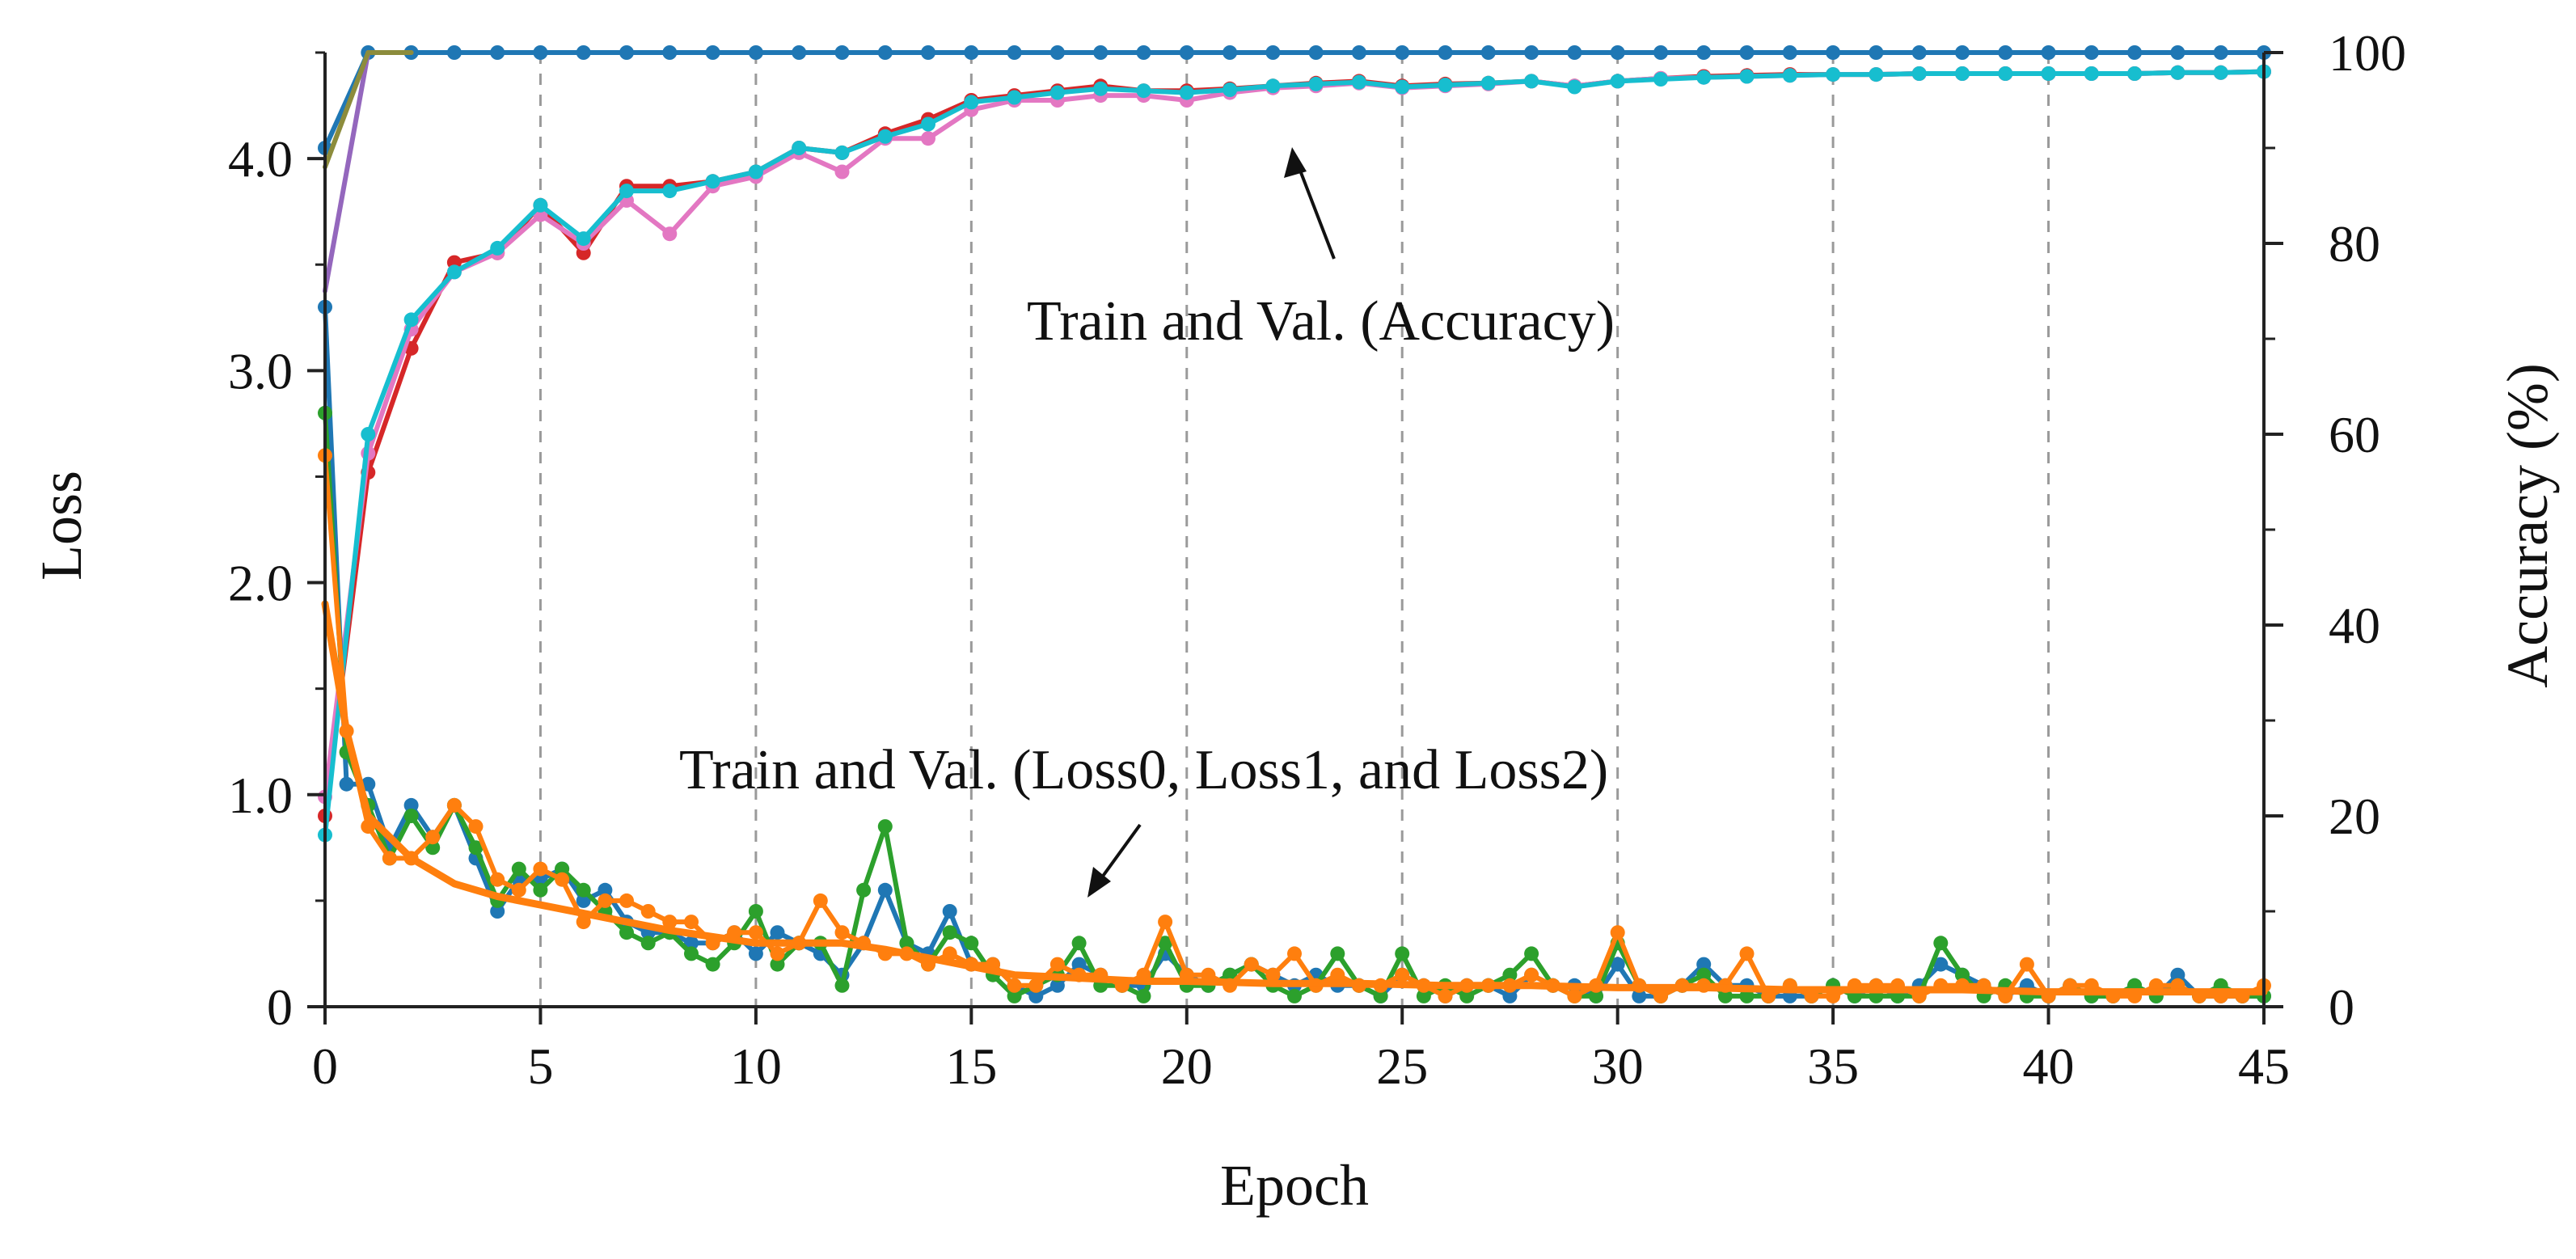  Describe the element at coordinates (2354, 435) in the screenshot. I see `y-right-tick-label: 60` at that location.